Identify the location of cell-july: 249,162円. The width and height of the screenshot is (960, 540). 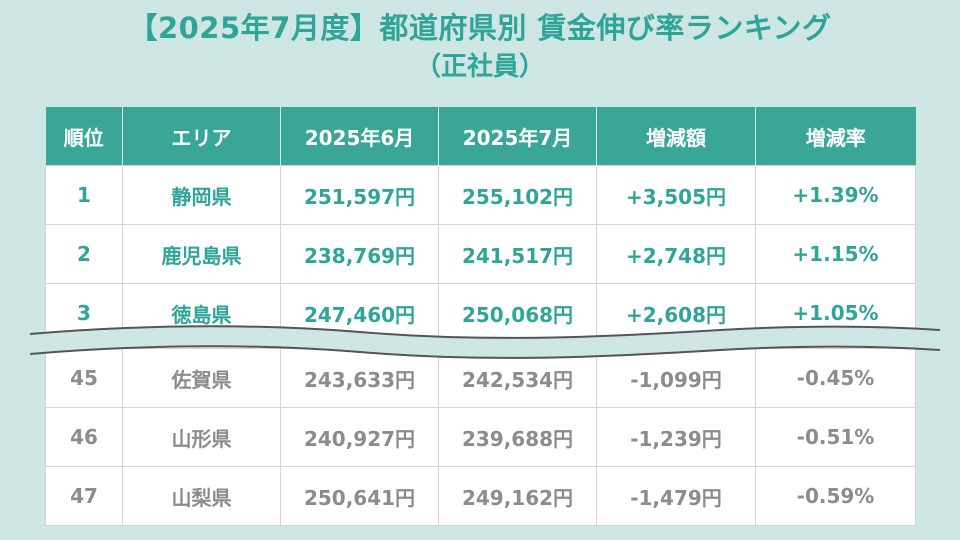
(517, 496).